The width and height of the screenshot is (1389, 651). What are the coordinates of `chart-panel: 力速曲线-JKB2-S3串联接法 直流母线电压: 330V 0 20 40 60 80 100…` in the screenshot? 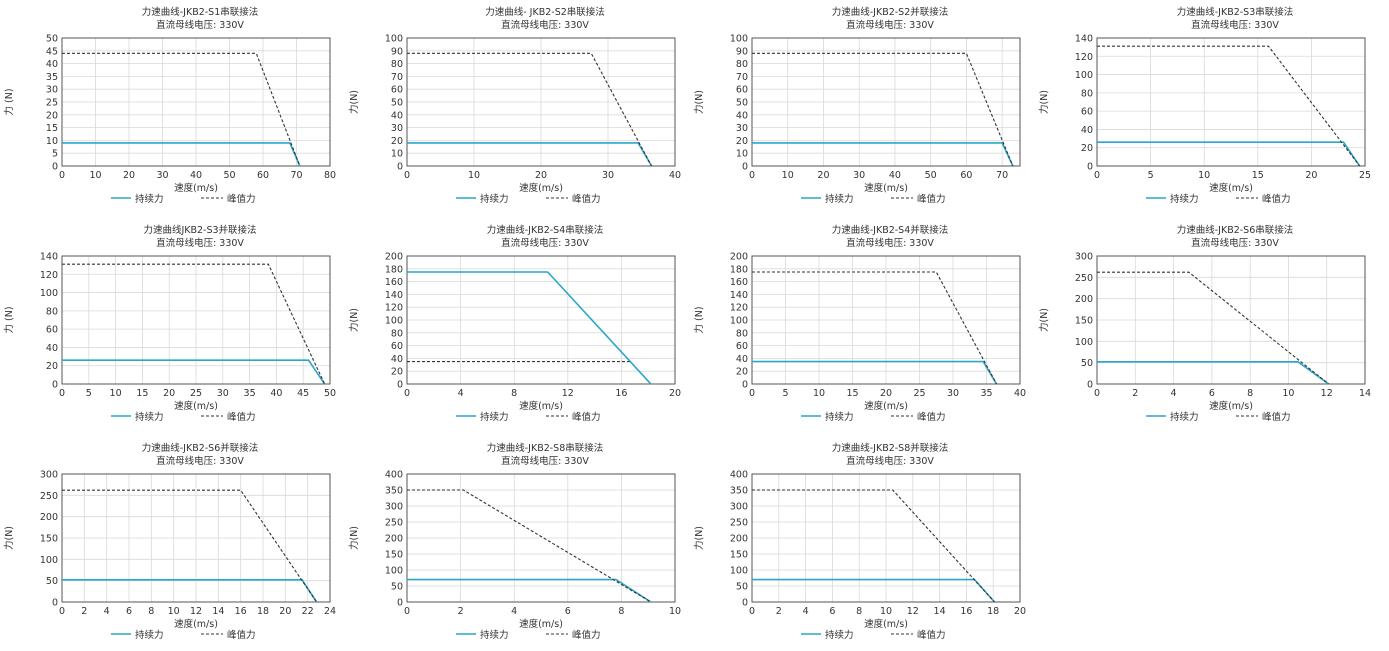 It's located at (1205, 107).